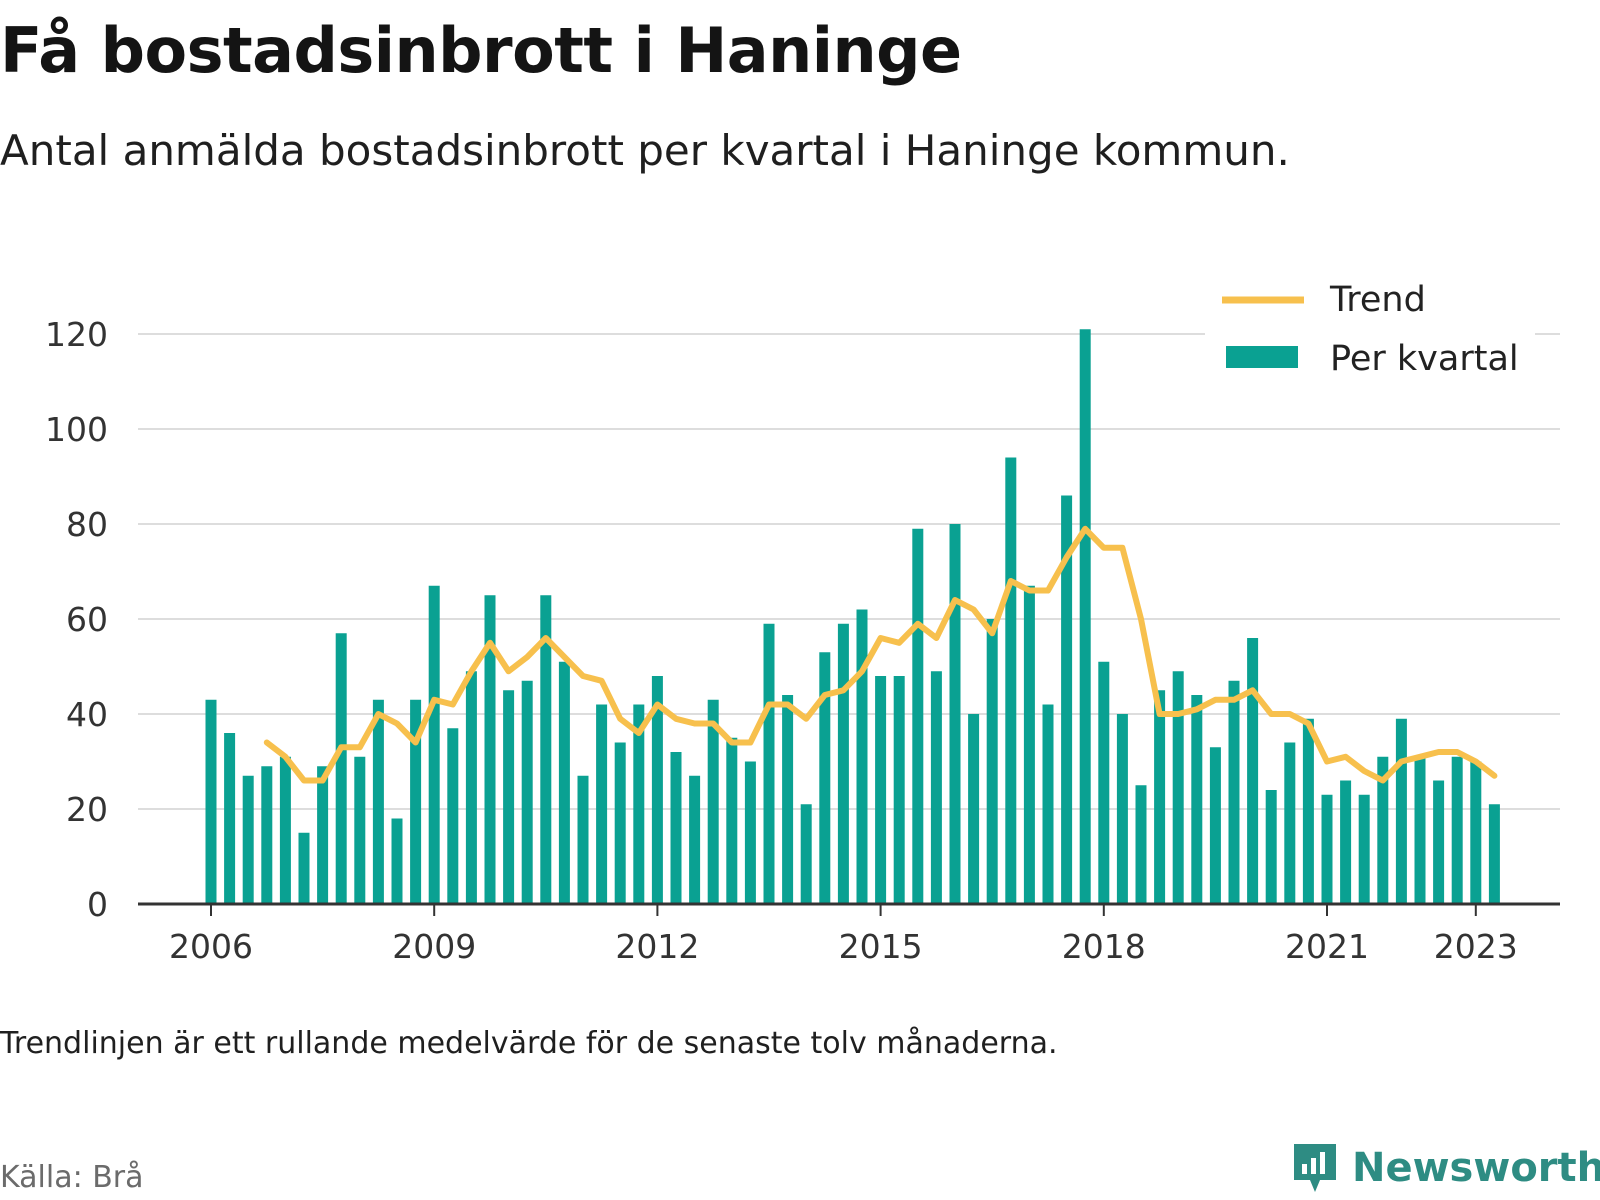 The width and height of the screenshot is (1600, 1200). What do you see at coordinates (881, 946) in the screenshot?
I see `x-tick-label: 2015` at bounding box center [881, 946].